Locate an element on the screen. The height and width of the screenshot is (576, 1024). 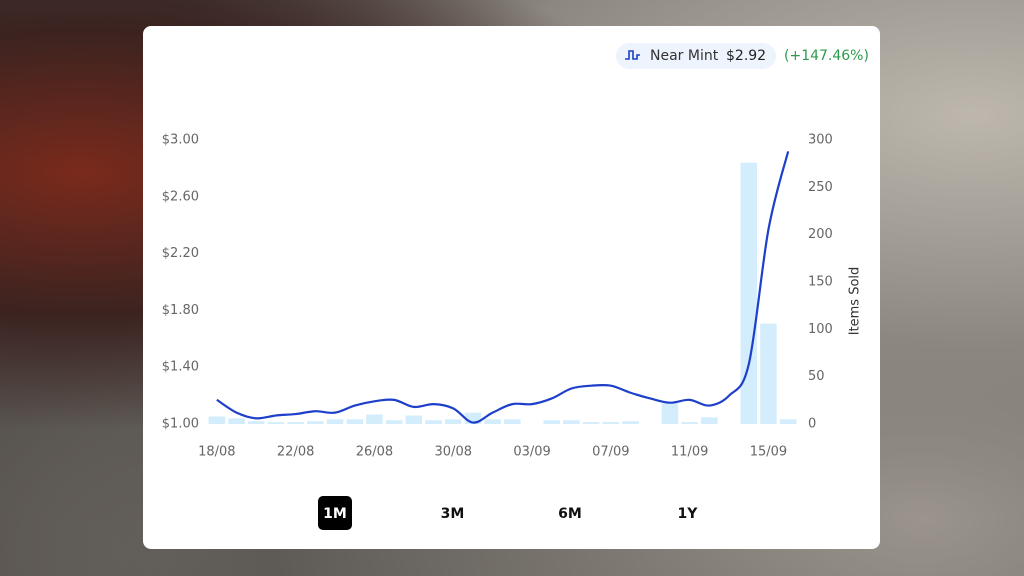
y2-tick-label: 300 is located at coordinates (820, 140).